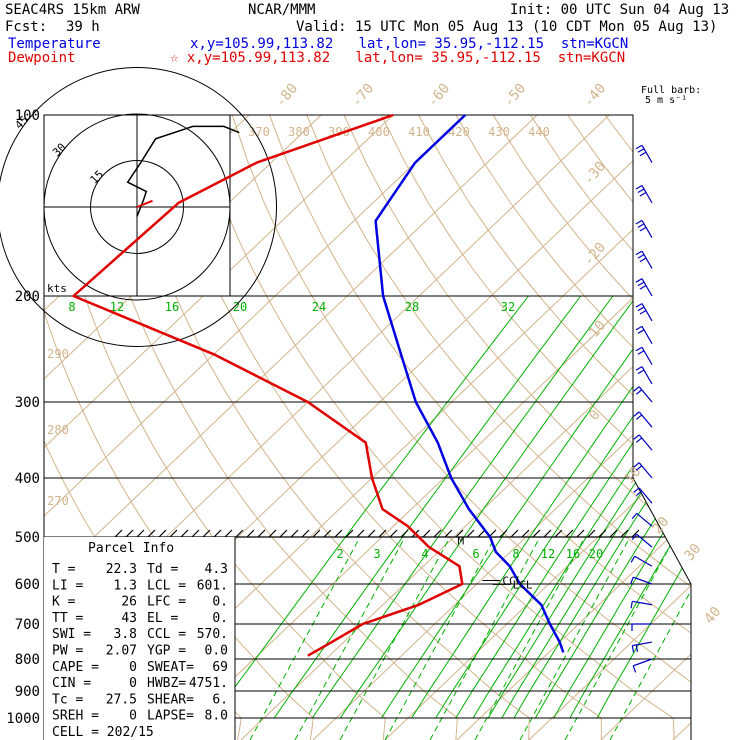 The image size is (740, 740). Describe the element at coordinates (363, 96) in the screenshot. I see `isotherm-tick-label: -70` at that location.